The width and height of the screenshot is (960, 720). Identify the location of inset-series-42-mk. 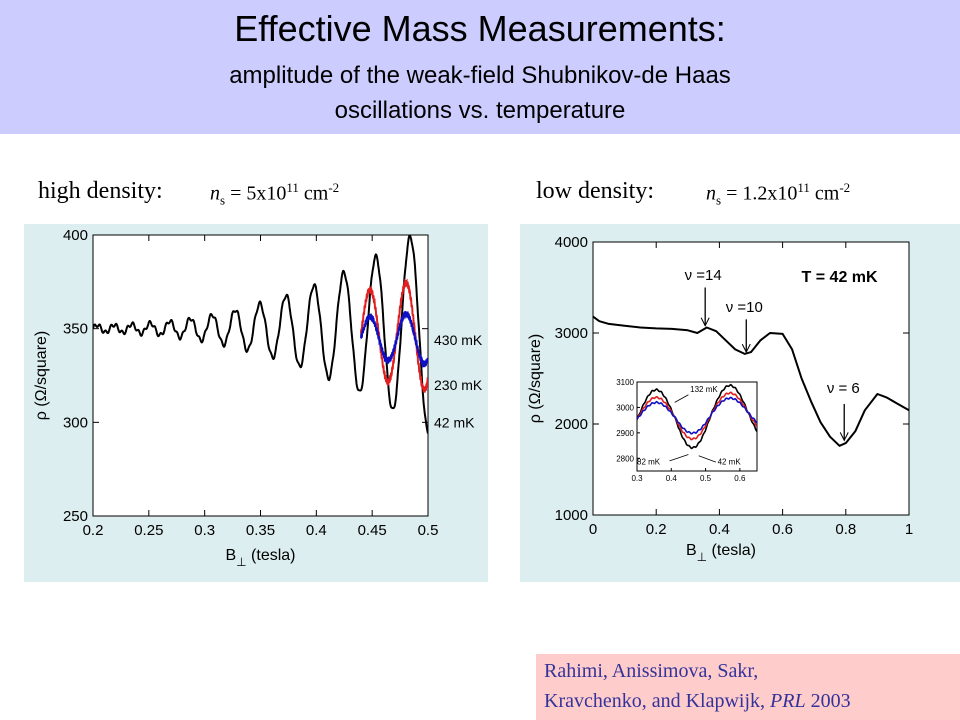
(697, 416).